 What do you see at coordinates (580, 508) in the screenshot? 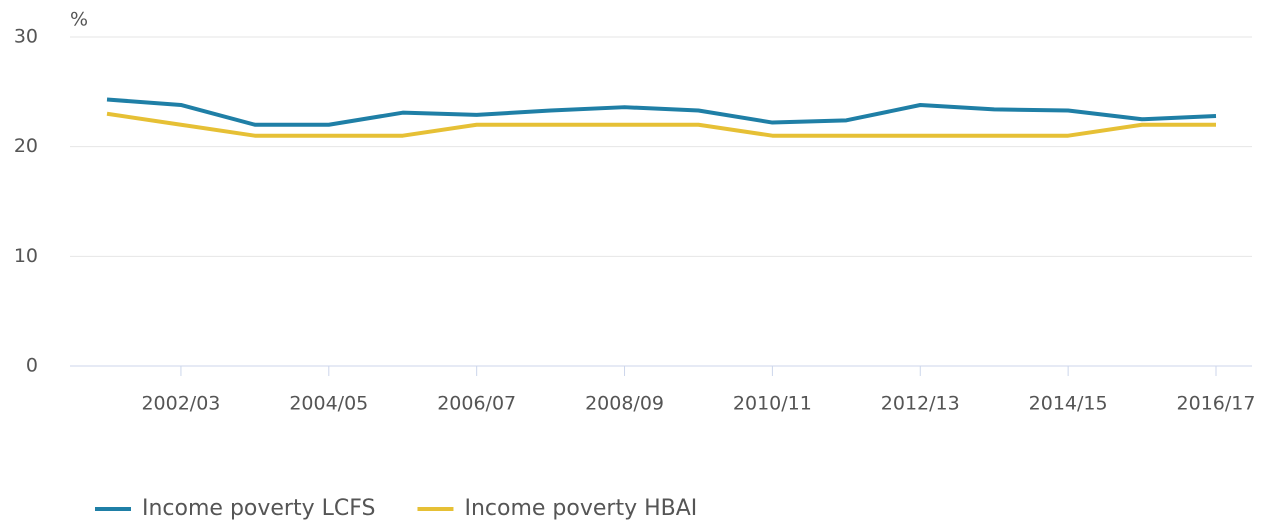
I see `legend-label: Income poverty HBAI` at bounding box center [580, 508].